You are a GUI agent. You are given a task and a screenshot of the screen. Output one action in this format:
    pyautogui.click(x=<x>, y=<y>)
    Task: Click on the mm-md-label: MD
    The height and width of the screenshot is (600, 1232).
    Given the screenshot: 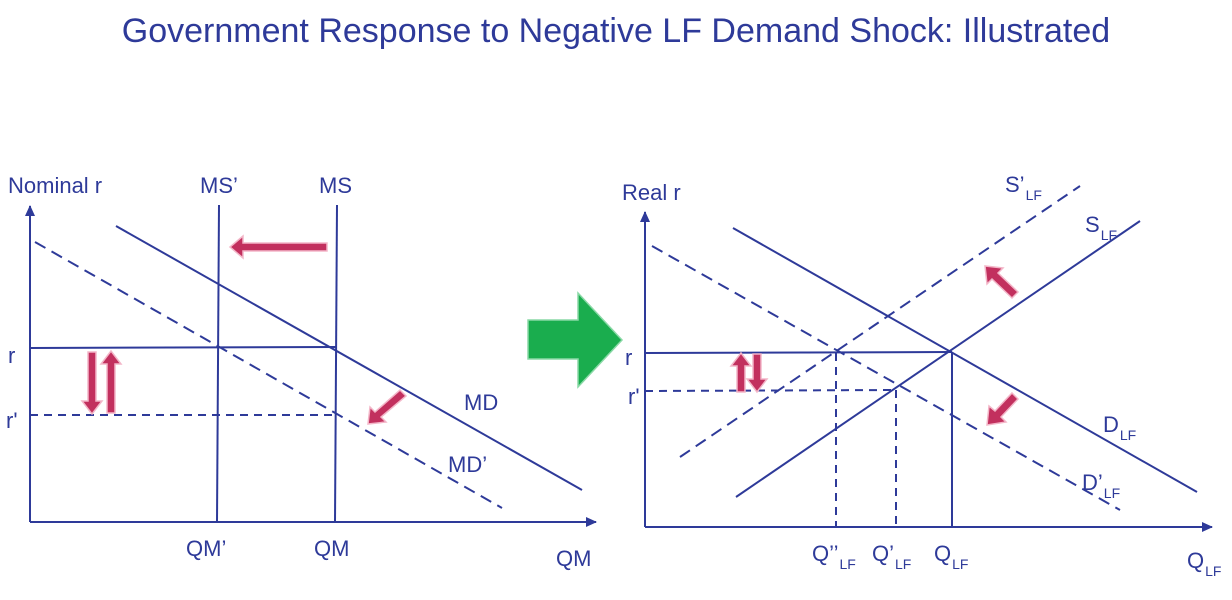 What is the action you would take?
    pyautogui.click(x=481, y=402)
    